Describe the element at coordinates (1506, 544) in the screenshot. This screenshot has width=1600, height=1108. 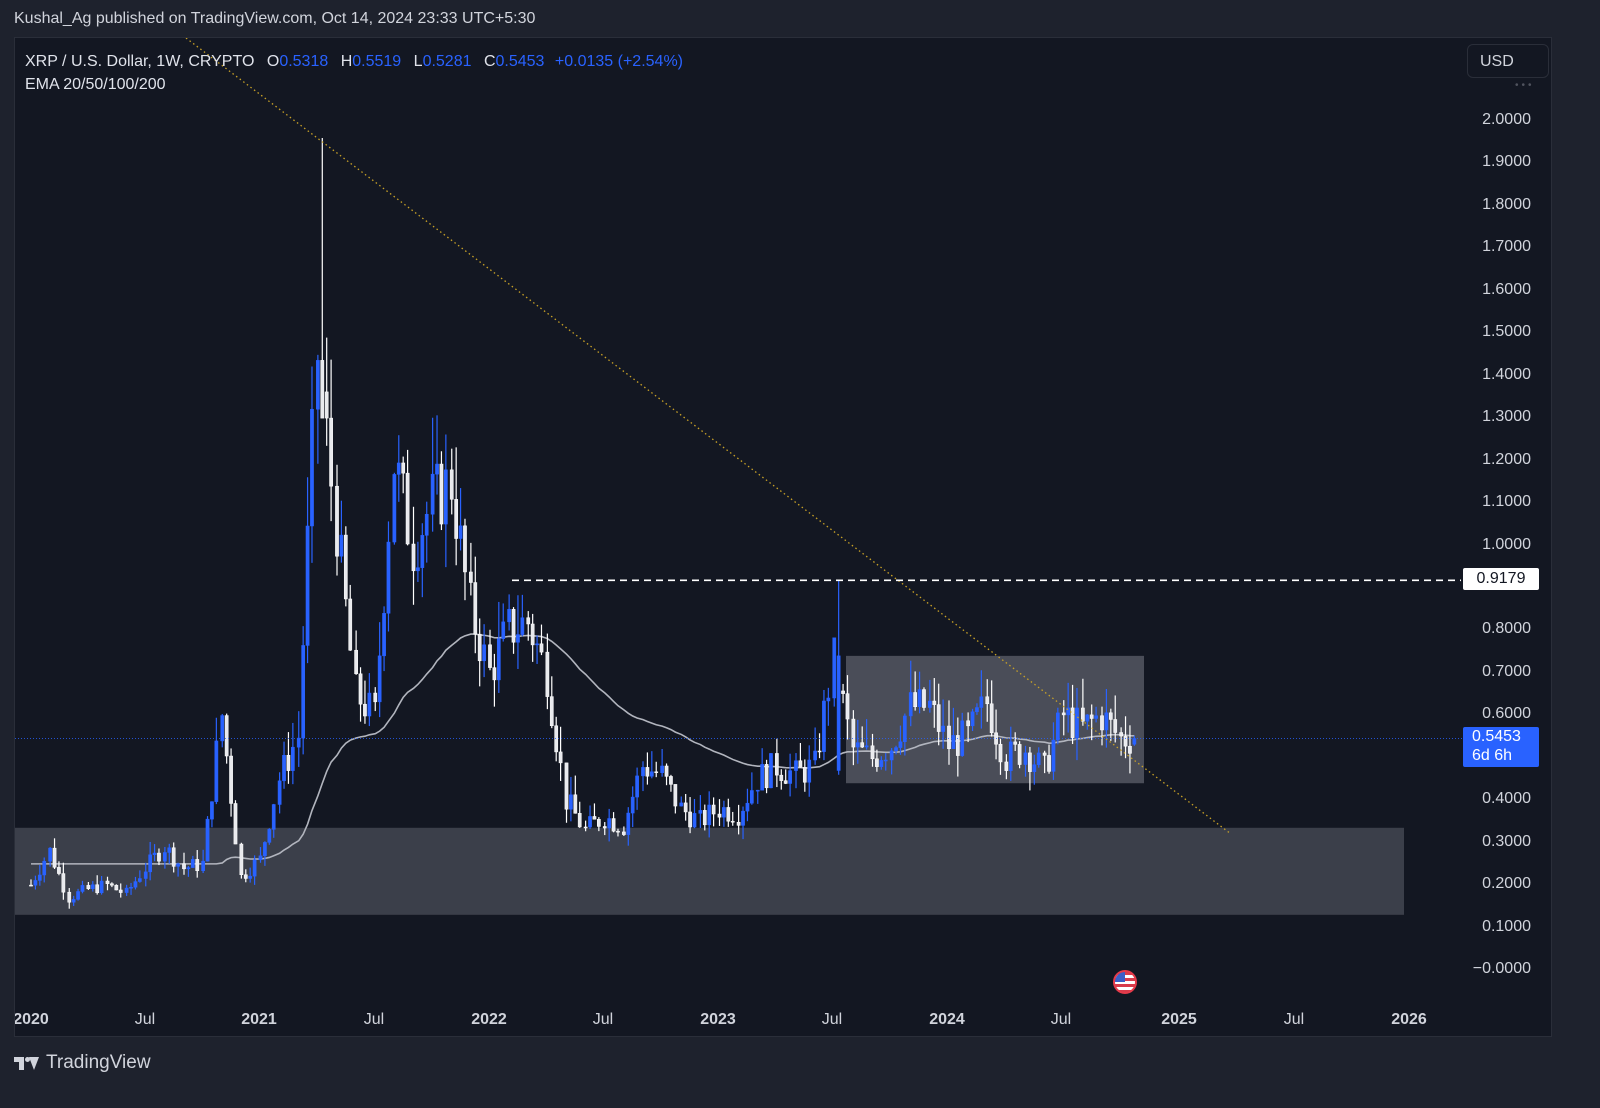
I see `price-tick: 1.0000` at that location.